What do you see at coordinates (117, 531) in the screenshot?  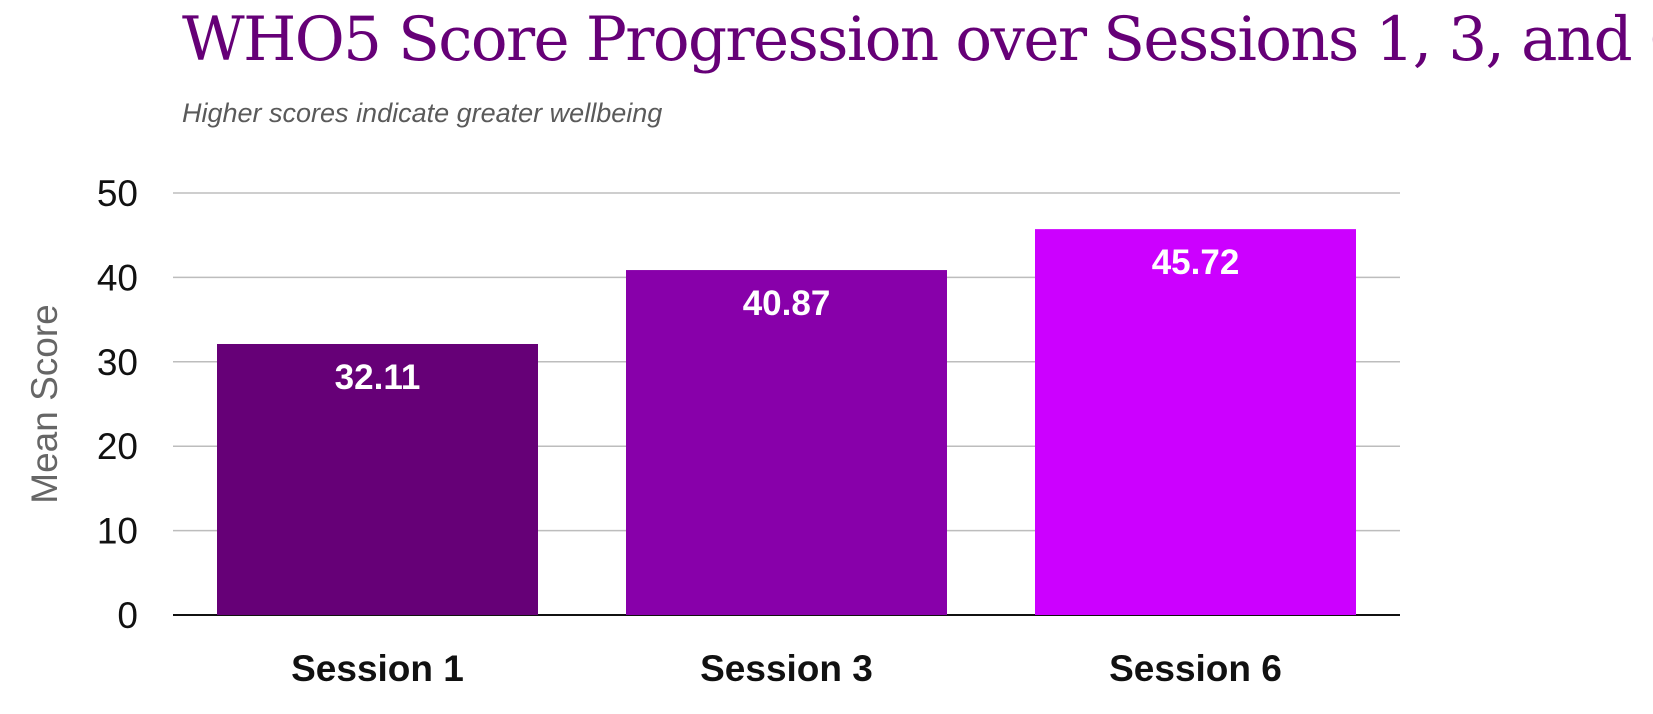 I see `y-tick-label-10: 10` at bounding box center [117, 531].